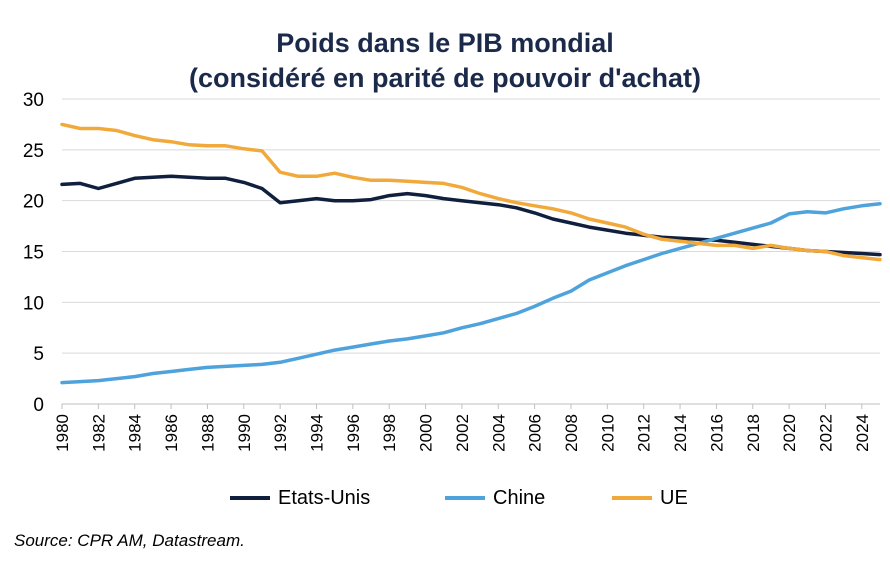 The image size is (890, 568). I want to click on x-tick-label-1994: 1994, so click(316, 433).